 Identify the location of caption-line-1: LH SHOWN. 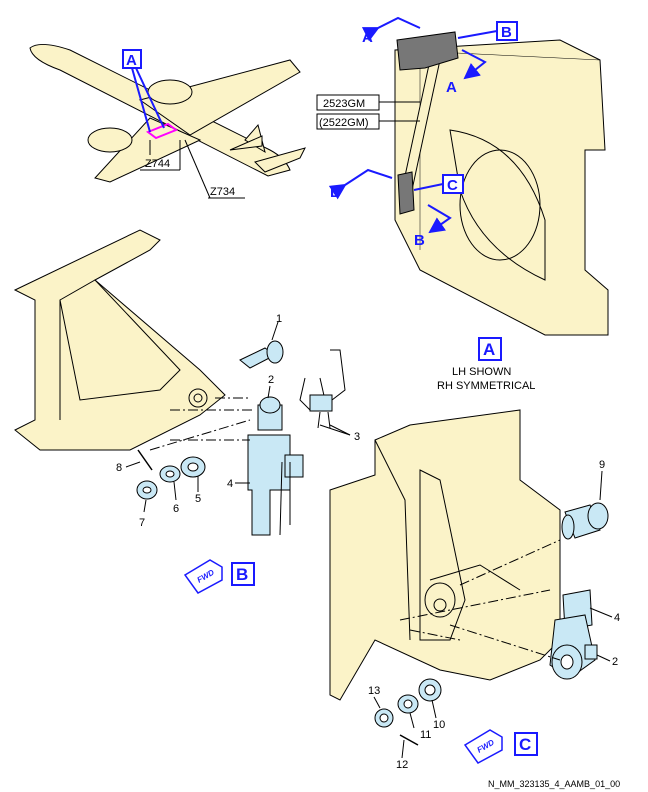
(481, 372).